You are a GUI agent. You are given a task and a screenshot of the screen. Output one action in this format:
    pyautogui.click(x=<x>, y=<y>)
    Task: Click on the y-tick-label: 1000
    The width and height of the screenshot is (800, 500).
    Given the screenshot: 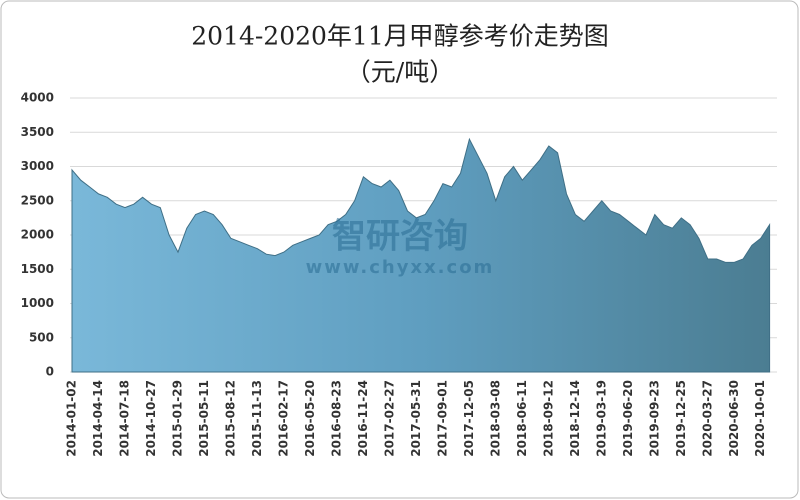 What is the action you would take?
    pyautogui.click(x=37, y=303)
    